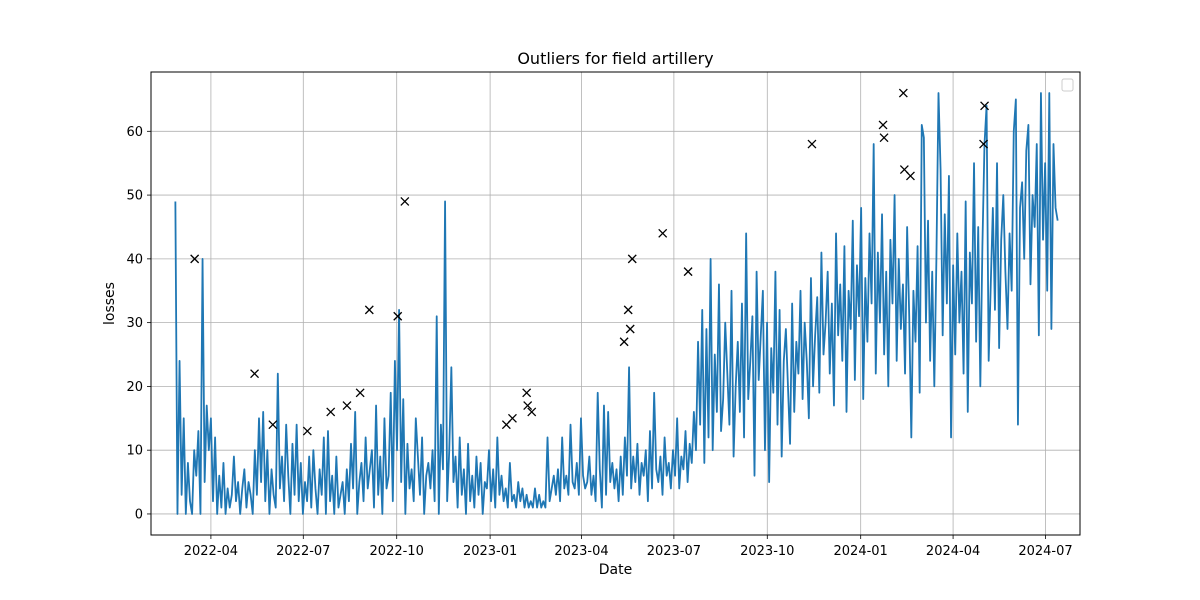  I want to click on y-tick-label: 30, so click(134, 323).